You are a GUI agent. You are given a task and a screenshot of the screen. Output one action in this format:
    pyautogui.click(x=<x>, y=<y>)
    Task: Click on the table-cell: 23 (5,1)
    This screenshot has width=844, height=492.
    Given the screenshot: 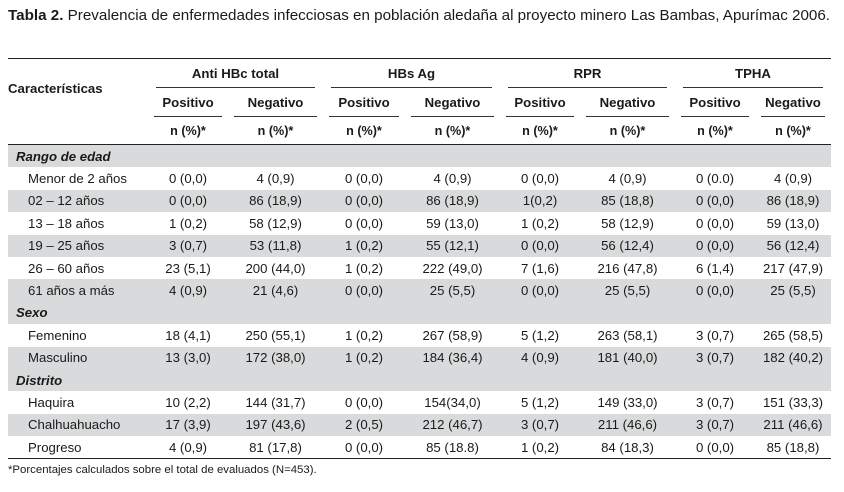 What is the action you would take?
    pyautogui.click(x=188, y=268)
    